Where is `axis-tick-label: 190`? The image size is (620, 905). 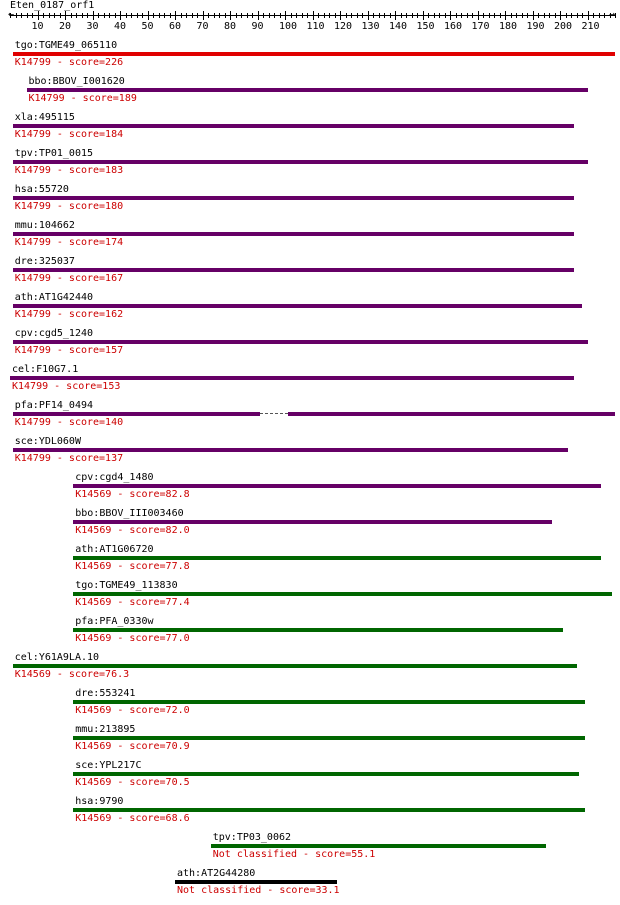
axis-tick-label: 190 is located at coordinates (535, 26).